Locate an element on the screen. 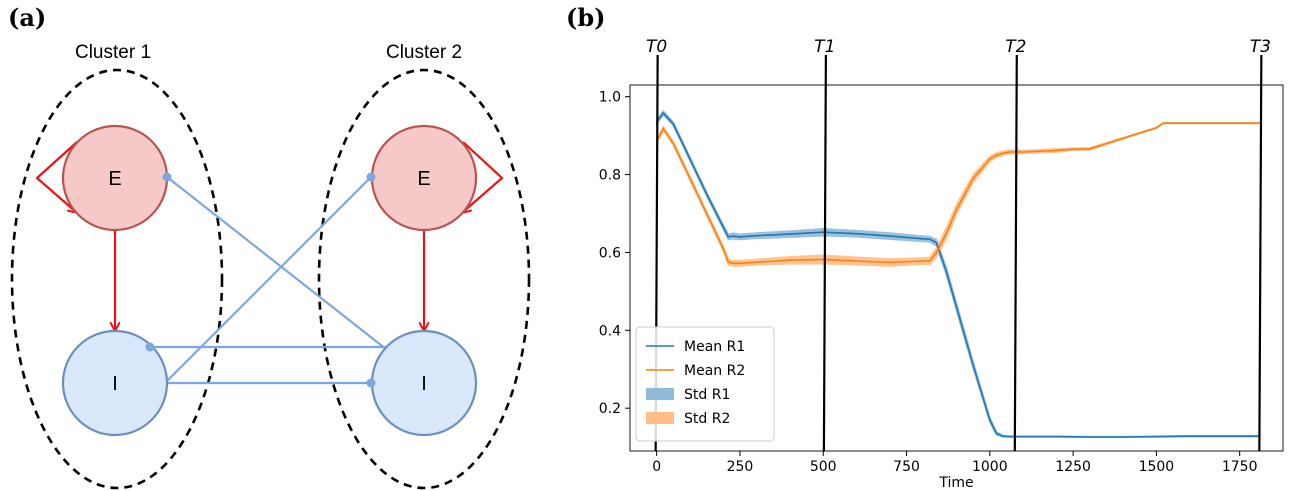  y-tick-label: 0.6 is located at coordinates (610, 253).